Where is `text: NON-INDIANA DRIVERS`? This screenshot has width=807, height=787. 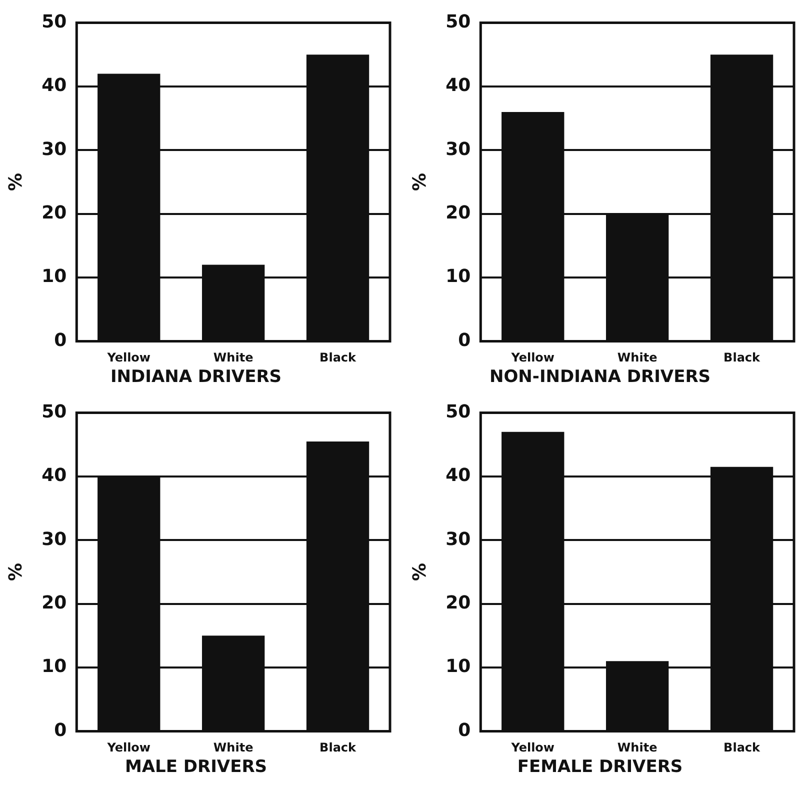
text: NON-INDIANA DRIVERS is located at coordinates (600, 377).